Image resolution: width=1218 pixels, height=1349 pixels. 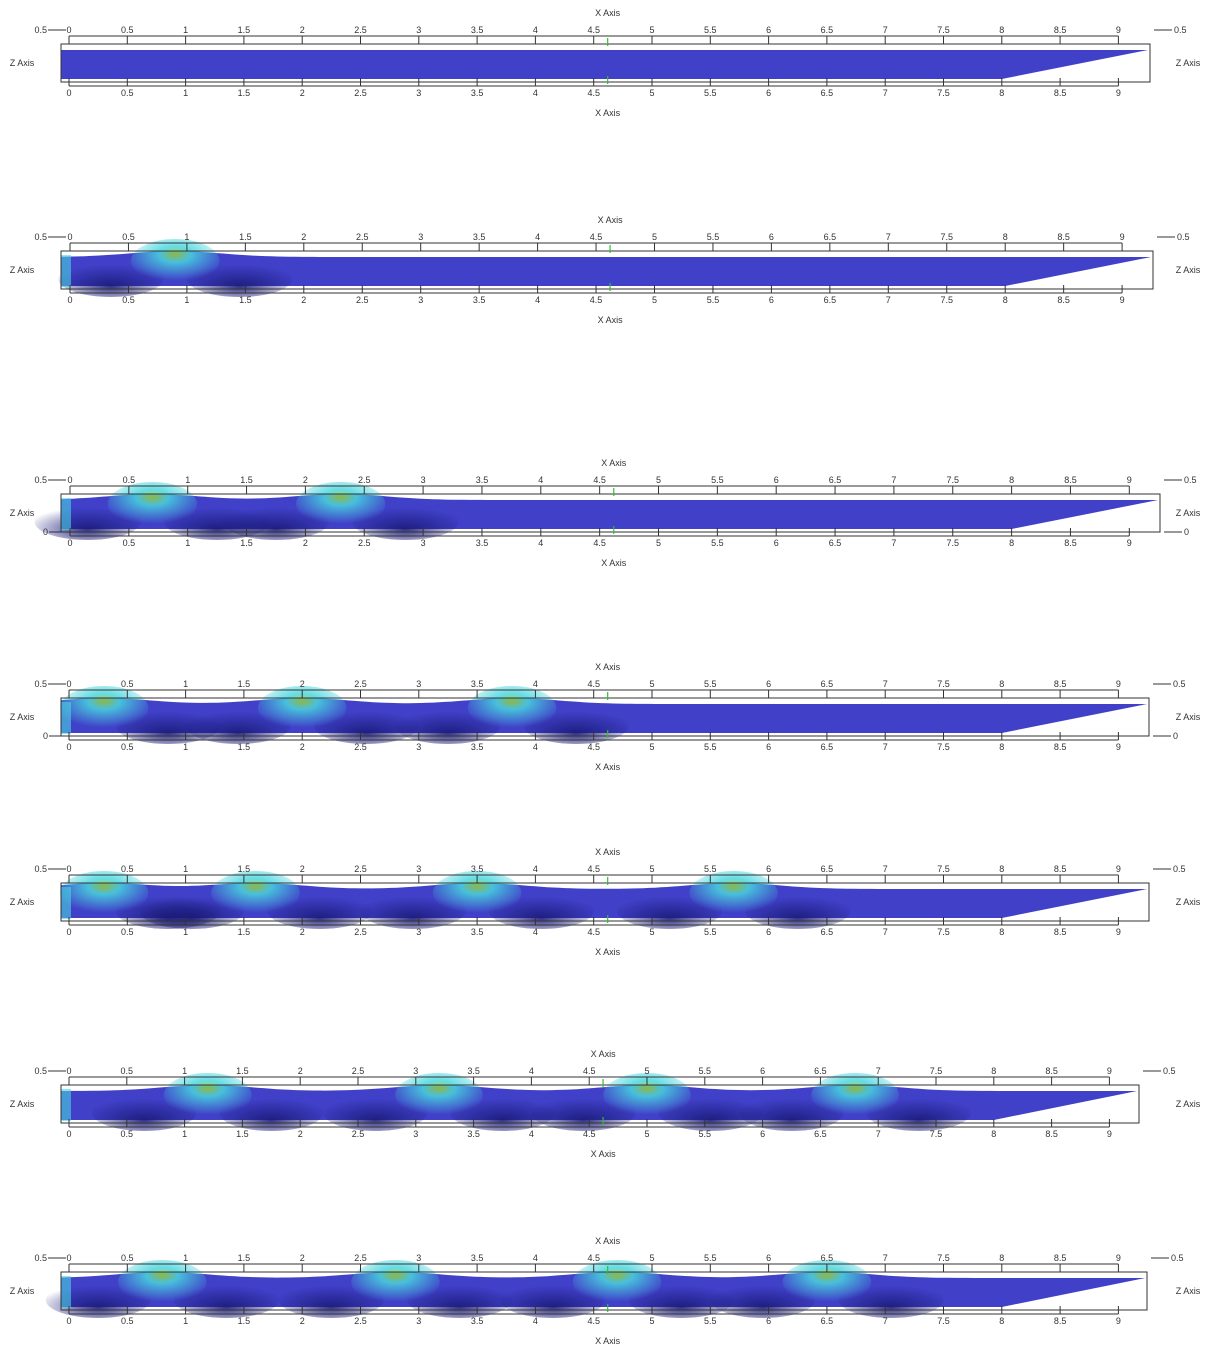 I want to click on x-tick-label-top: 3.5, so click(x=479, y=237).